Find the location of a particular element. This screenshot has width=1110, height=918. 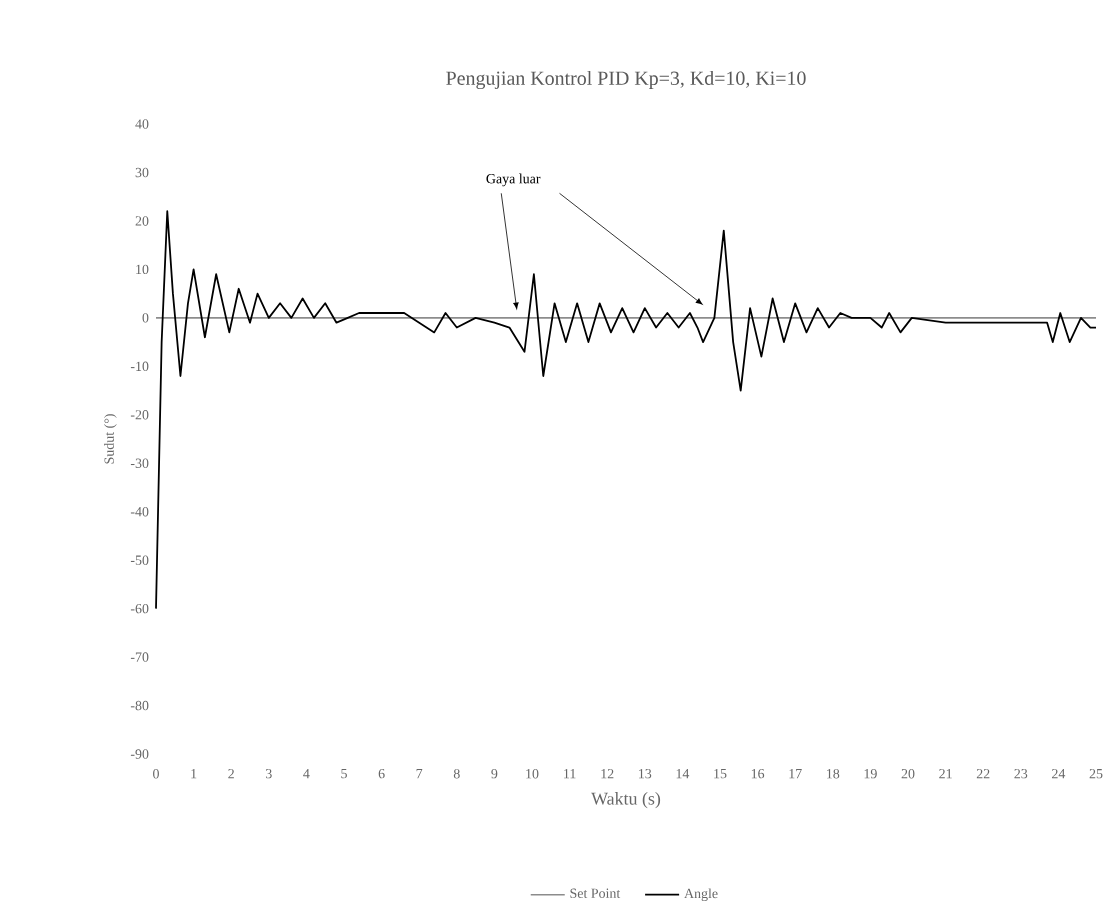

chart-title: Pengujian Kontrol PID Kp=3, Kd=10, Ki=10 is located at coordinates (626, 80).